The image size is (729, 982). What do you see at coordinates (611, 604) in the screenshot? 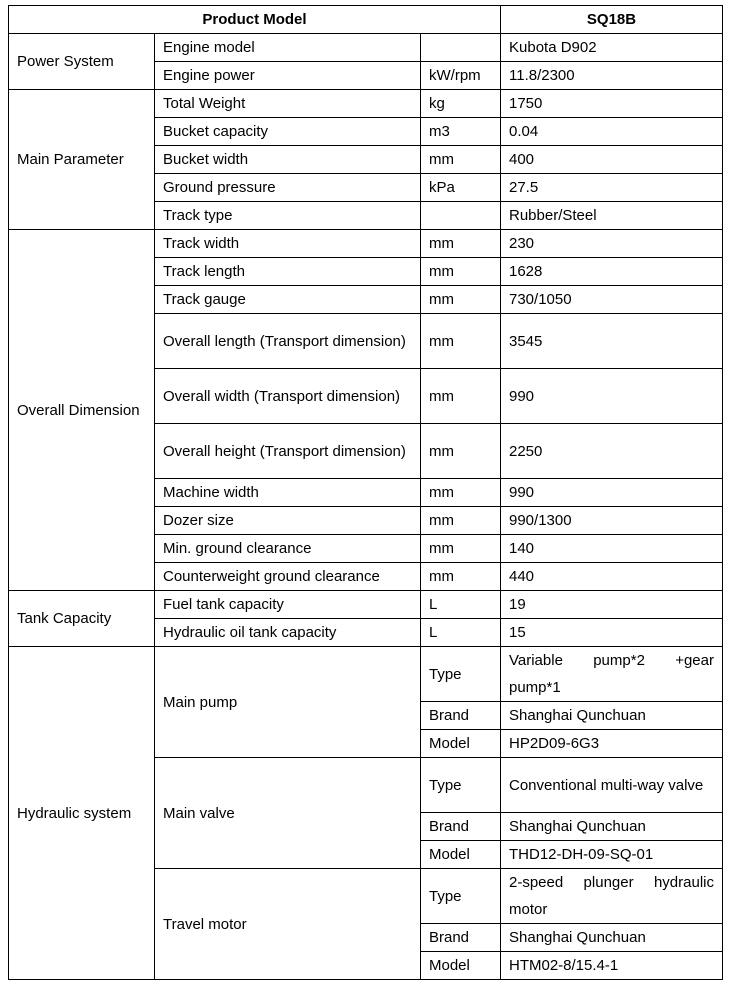
I see `param-value: 19` at bounding box center [611, 604].